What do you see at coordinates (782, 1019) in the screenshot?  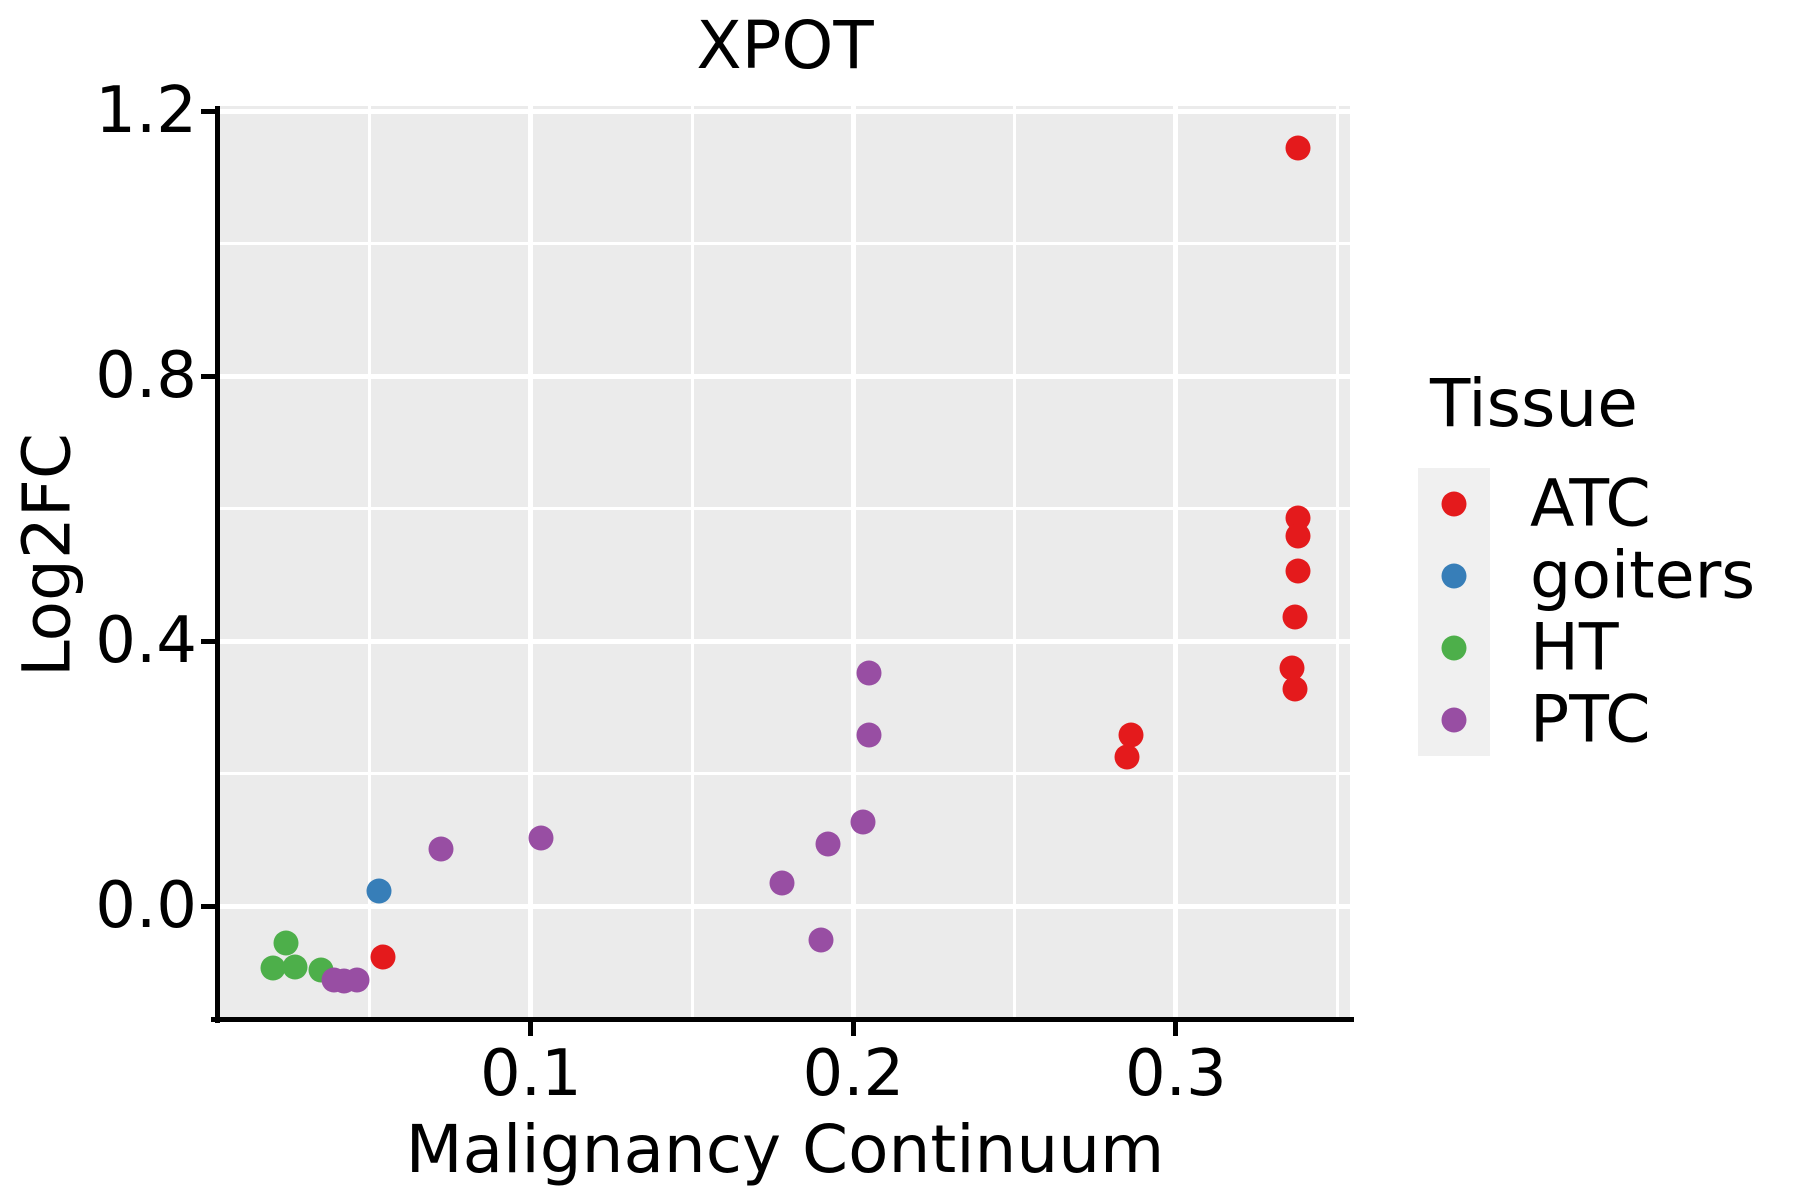 I see `x-axis-line` at bounding box center [782, 1019].